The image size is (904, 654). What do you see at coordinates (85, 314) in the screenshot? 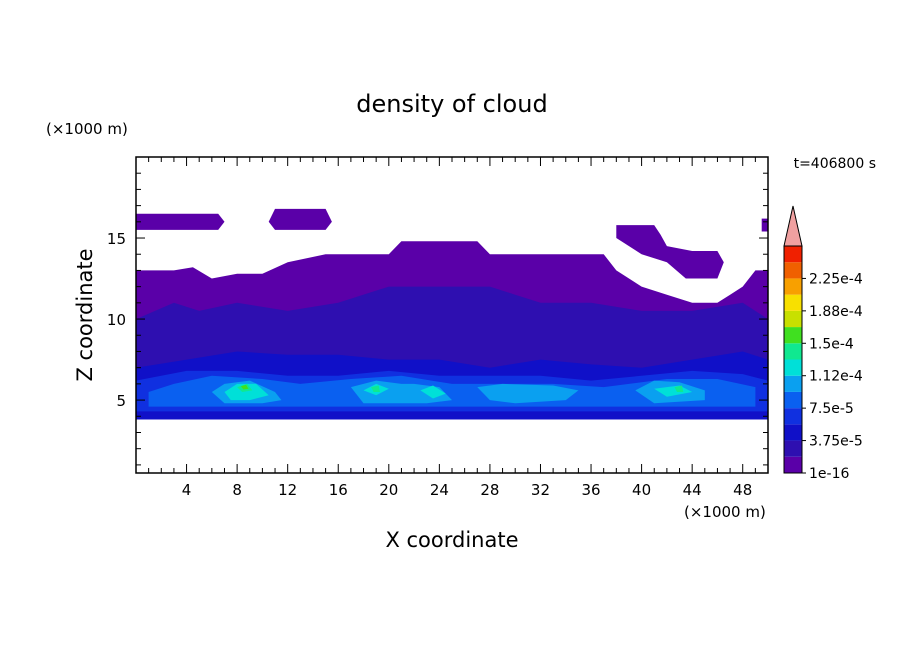
I see `y-axis-label: Z coordinate` at bounding box center [85, 314].